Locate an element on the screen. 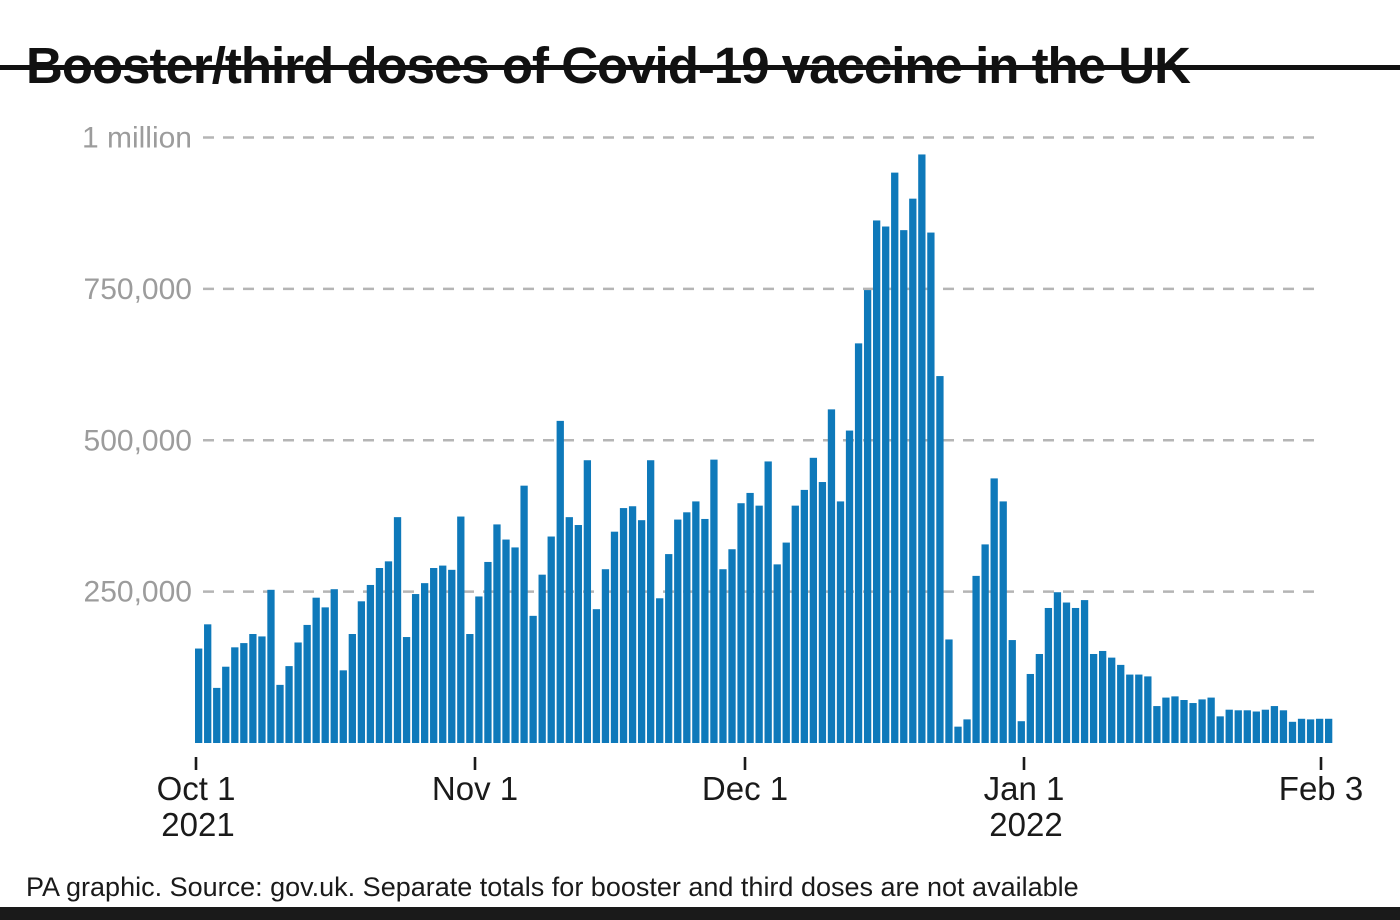 The width and height of the screenshot is (1400, 920). x-axis-sublabel: 2022 is located at coordinates (1025, 824).